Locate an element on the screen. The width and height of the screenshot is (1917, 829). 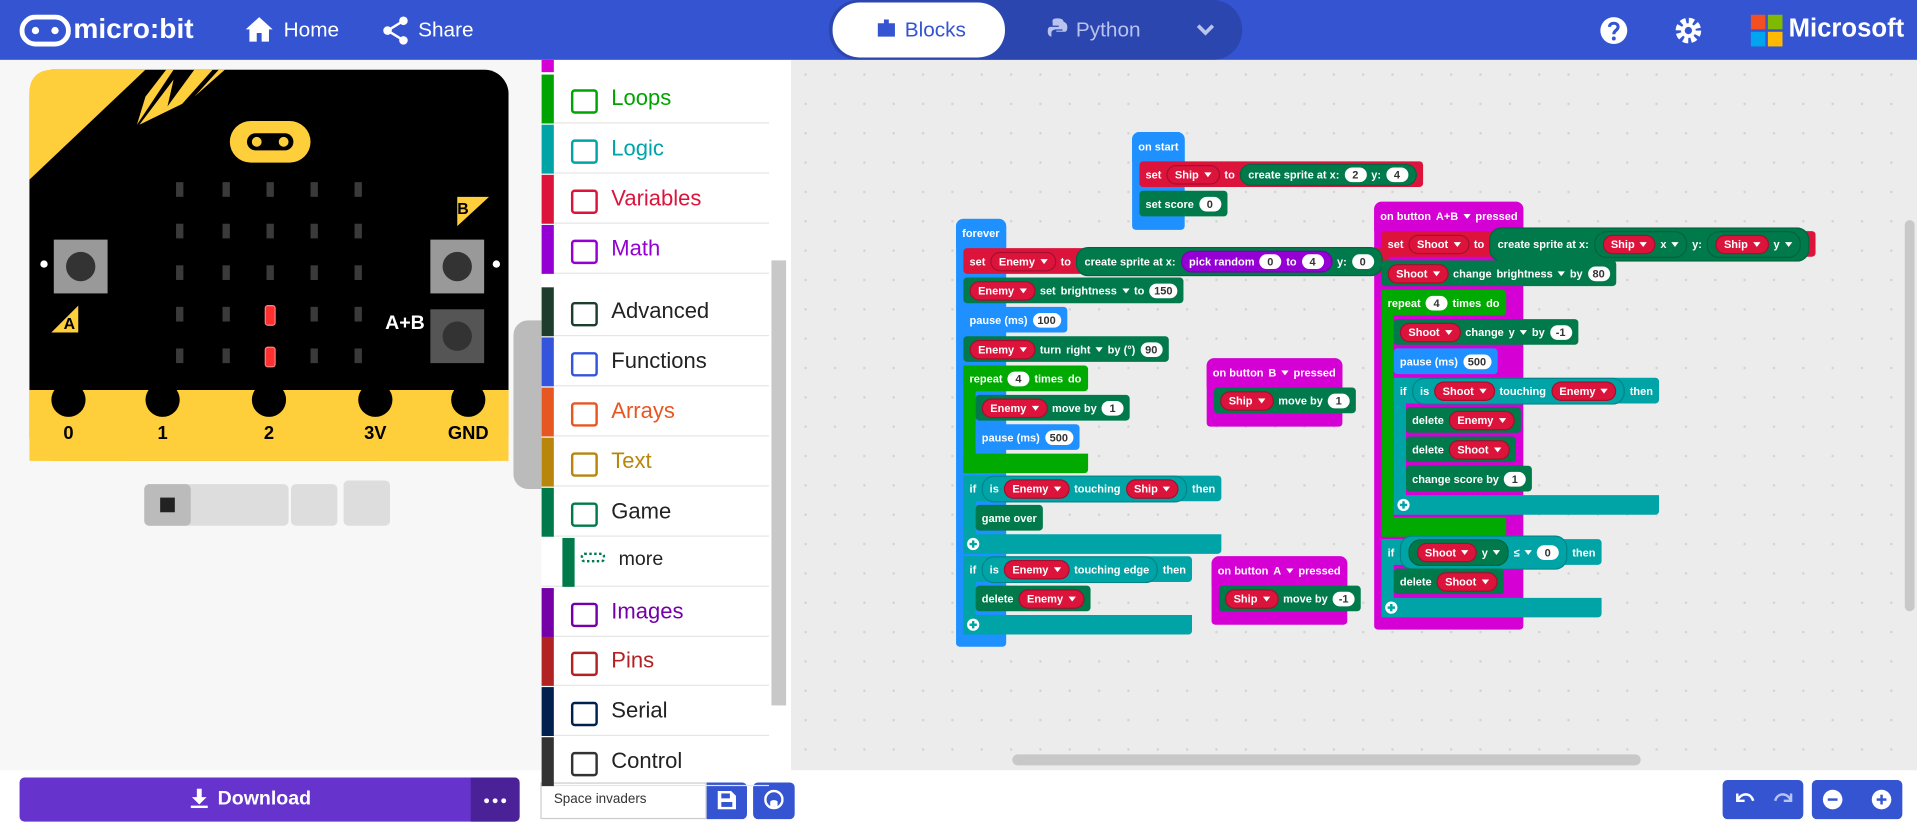
reporter-block: Ship x is located at coordinates (1640, 244).